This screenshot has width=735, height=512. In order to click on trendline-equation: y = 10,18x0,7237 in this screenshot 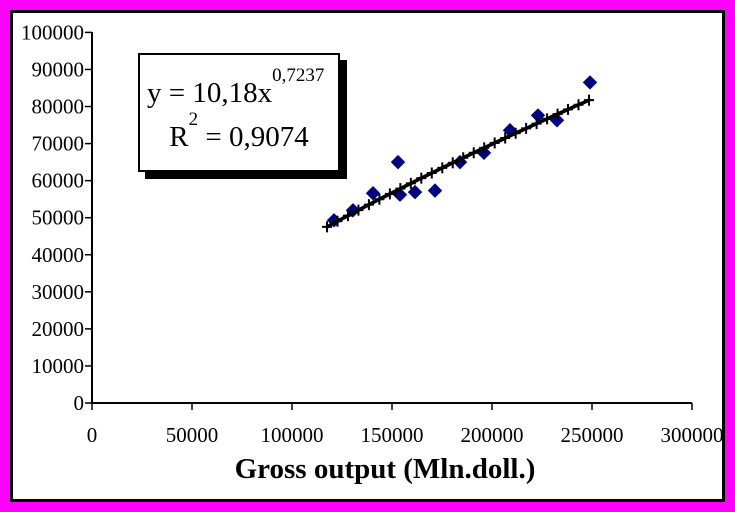, I will do `click(235, 88)`.